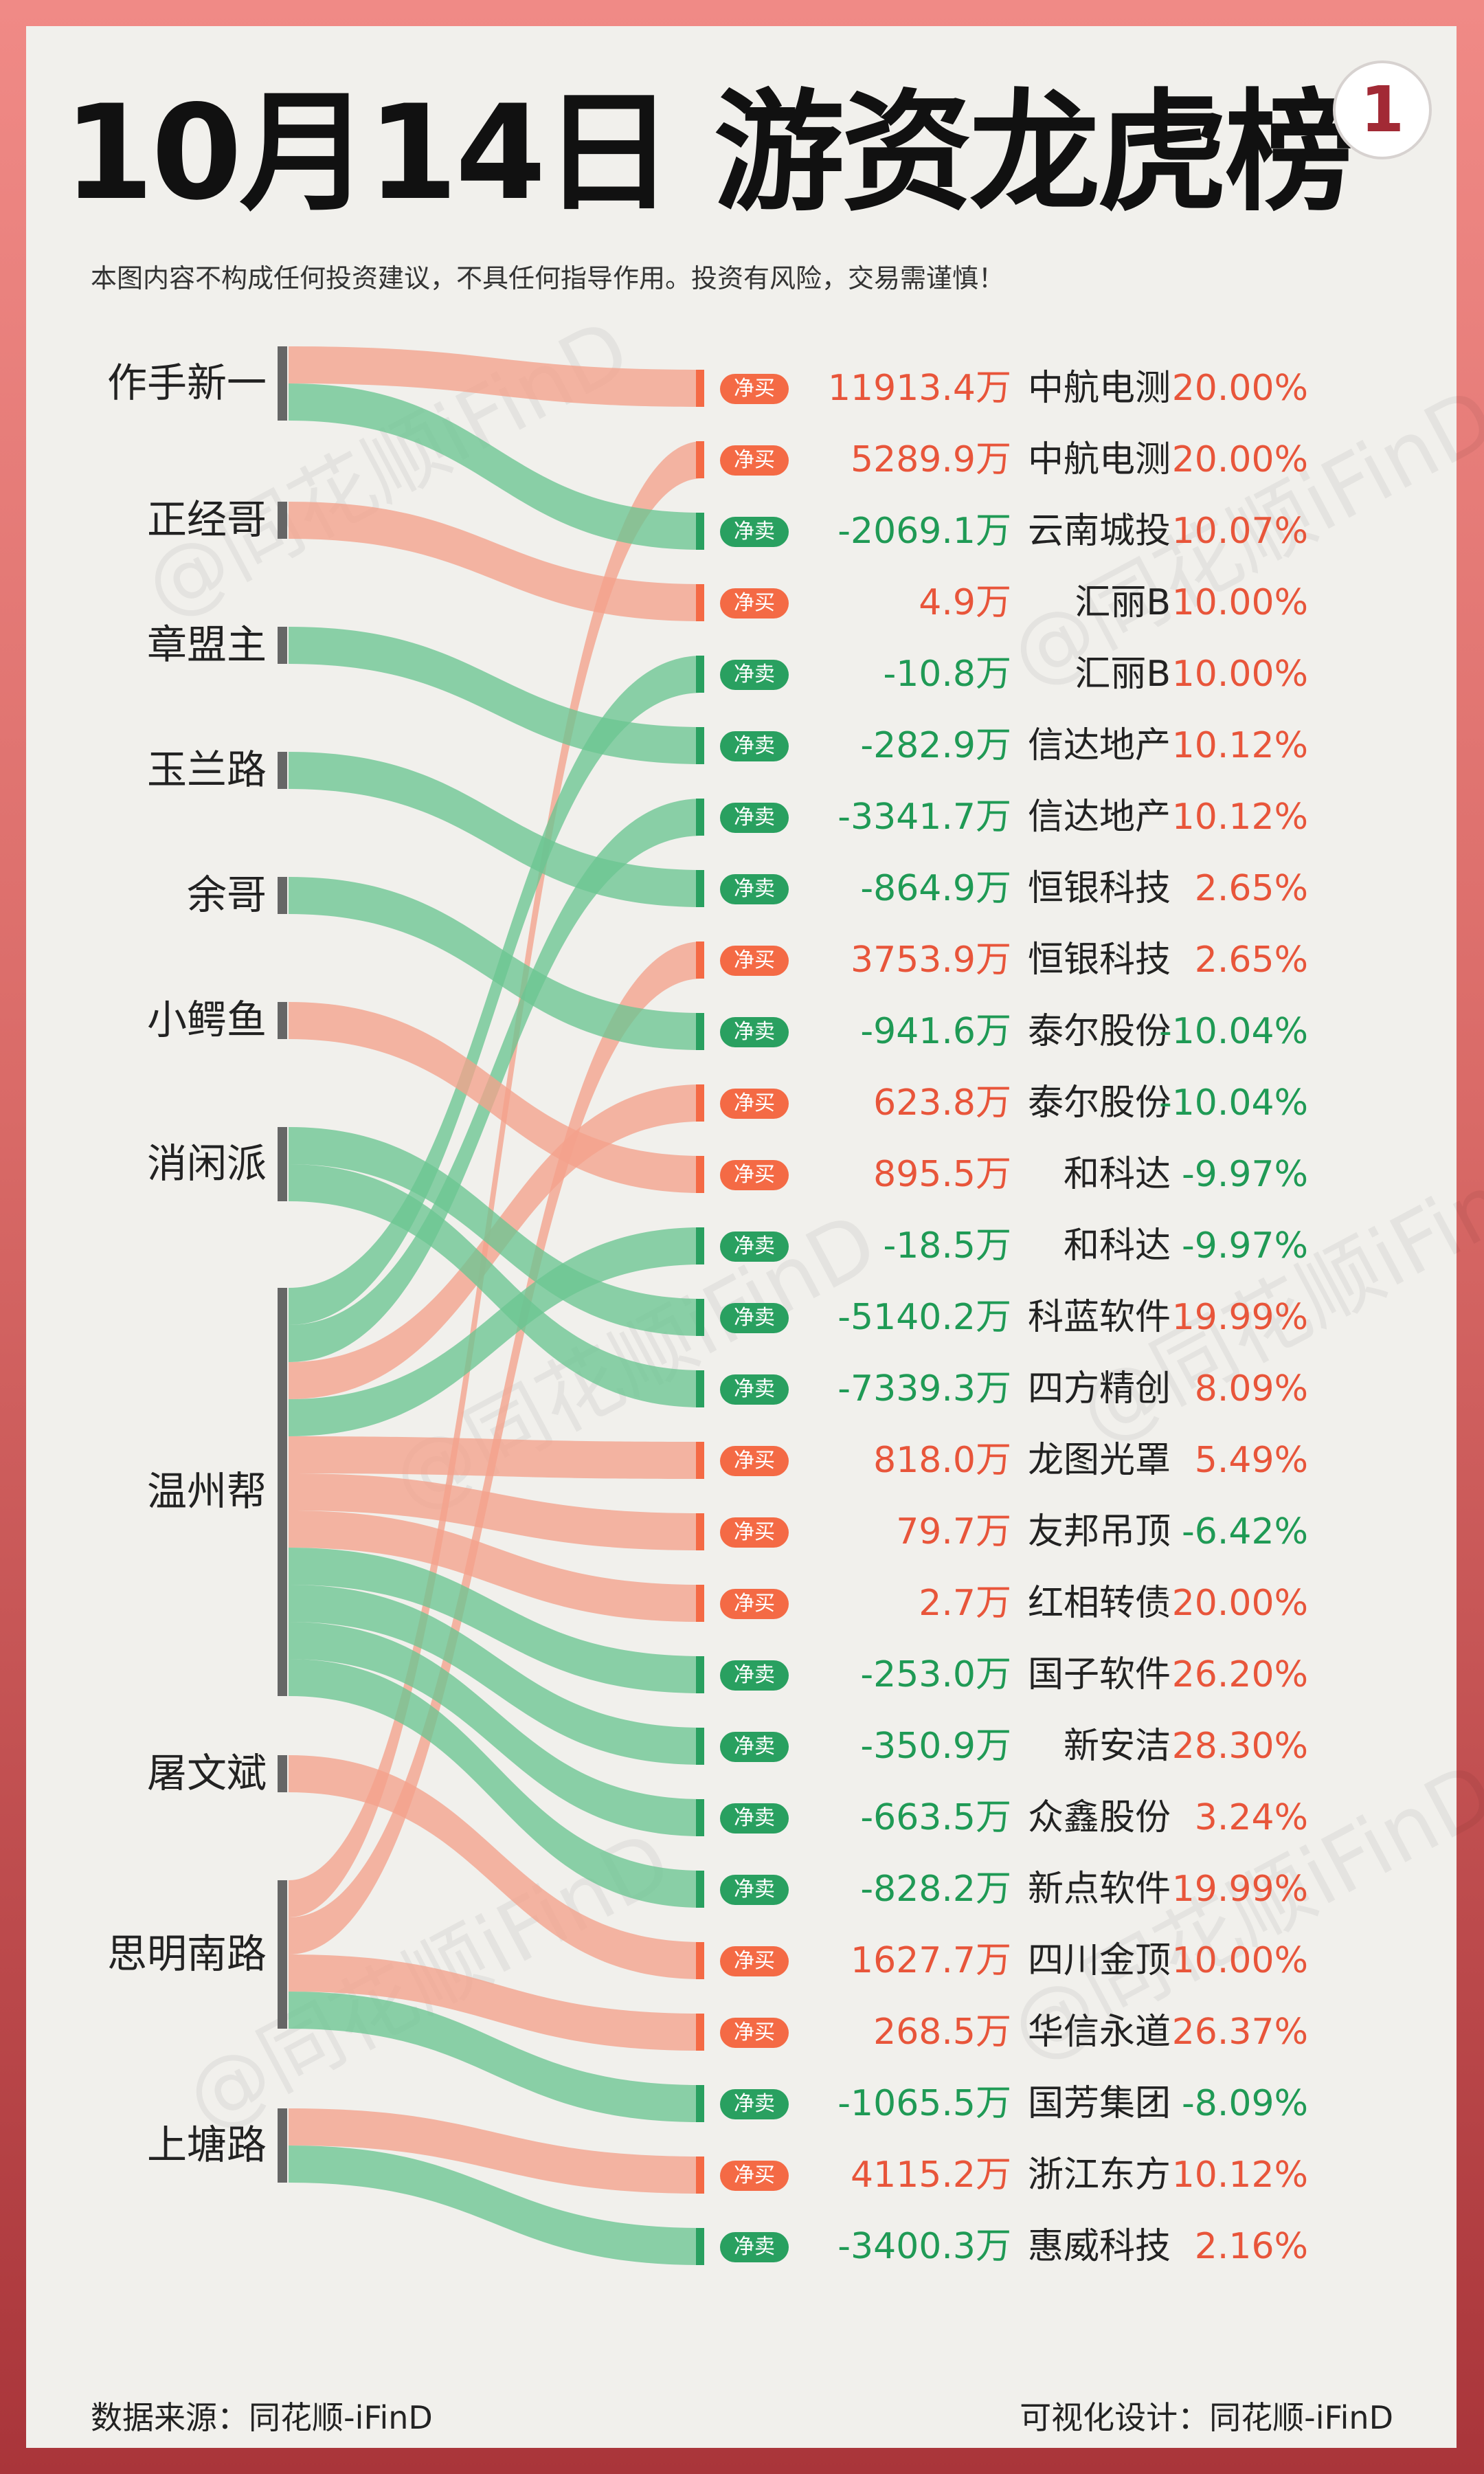 This screenshot has width=1484, height=2474. Describe the element at coordinates (1012, 2103) in the screenshot. I see `flow-row: 净卖 -1065.5万 国芳集团 -8.09%` at that location.